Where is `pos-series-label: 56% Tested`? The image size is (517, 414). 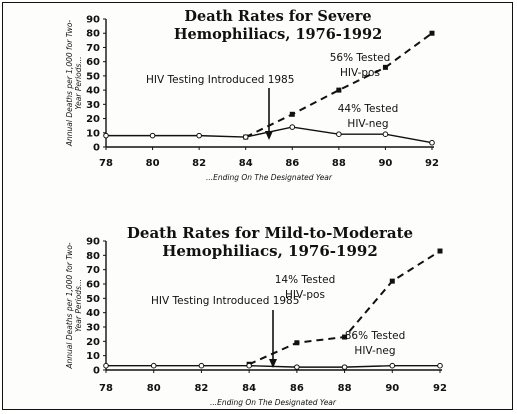 pos-series-label: 56% Tested is located at coordinates (360, 58).